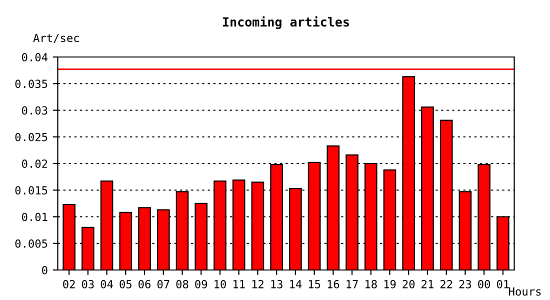 Image resolution: width=550 pixels, height=300 pixels. What do you see at coordinates (484, 284) in the screenshot?
I see `x-tick-label: 00` at bounding box center [484, 284].